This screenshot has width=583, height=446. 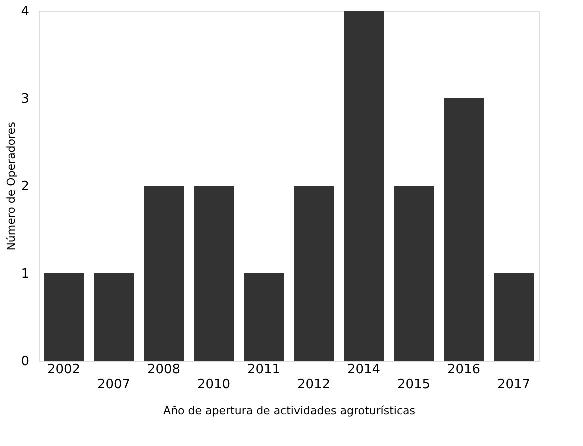 What do you see at coordinates (25, 187) in the screenshot?
I see `y-tick-label: 2` at bounding box center [25, 187].